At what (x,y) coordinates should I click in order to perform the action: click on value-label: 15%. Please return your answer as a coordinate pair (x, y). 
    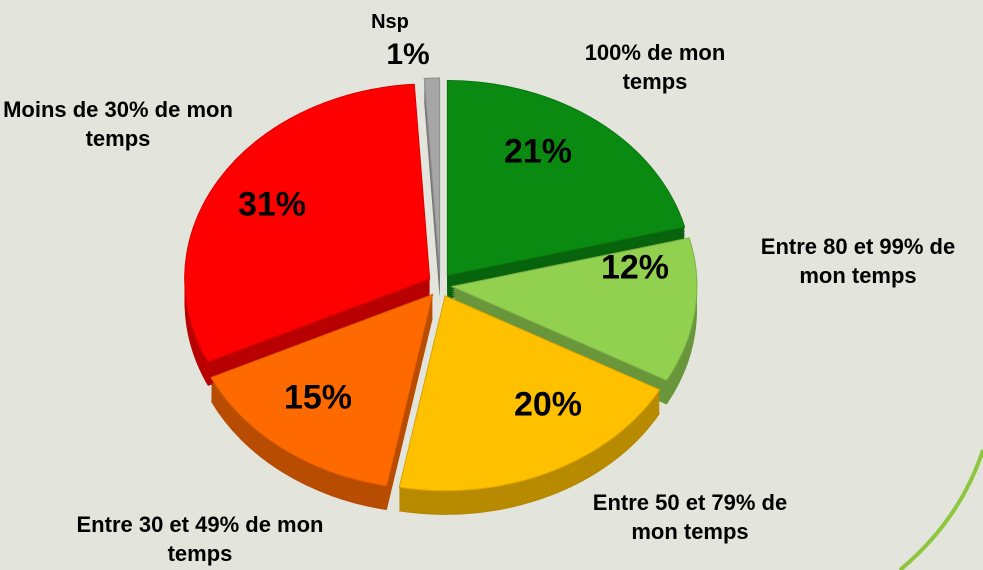
    Looking at the image, I should click on (318, 397).